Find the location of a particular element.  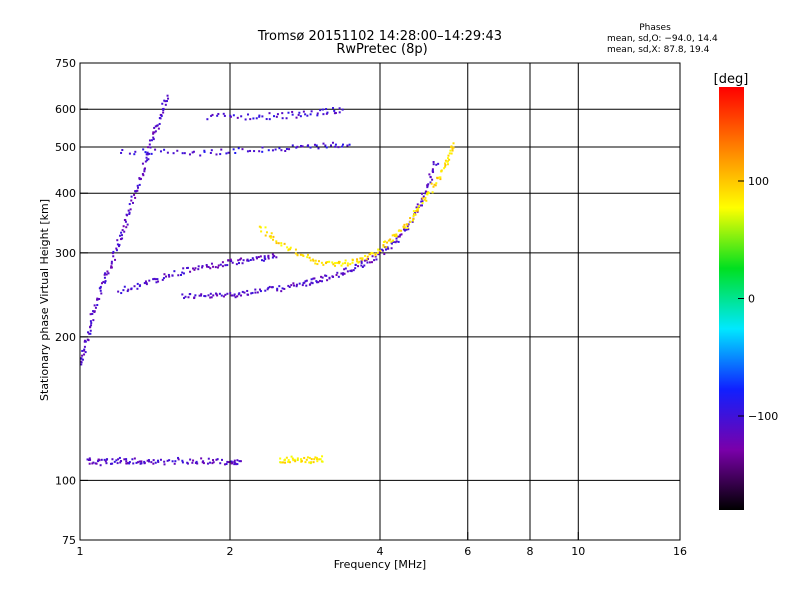

colorbar-tick-label: 100 is located at coordinates (758, 181).